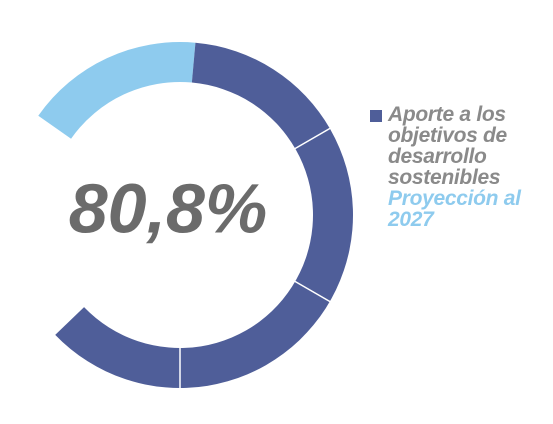 Image resolution: width=553 pixels, height=424 pixels. What do you see at coordinates (454, 209) in the screenshot?
I see `legend-label: Proyección al 2027` at bounding box center [454, 209].